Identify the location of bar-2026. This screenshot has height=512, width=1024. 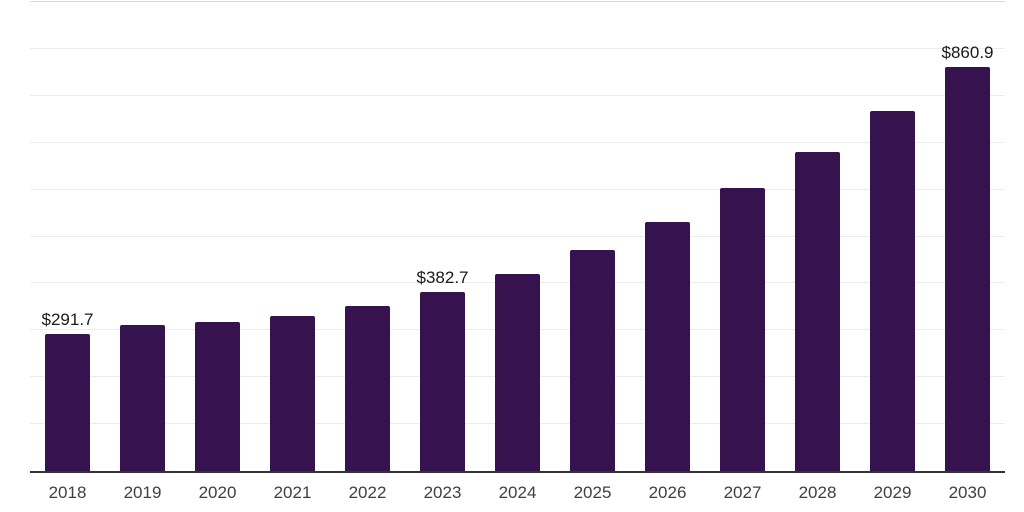
(667, 346).